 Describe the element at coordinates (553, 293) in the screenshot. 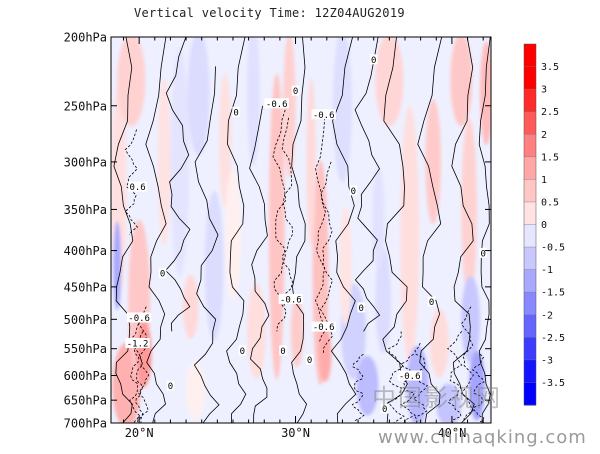

I see `colorbar-label: -1.5` at that location.